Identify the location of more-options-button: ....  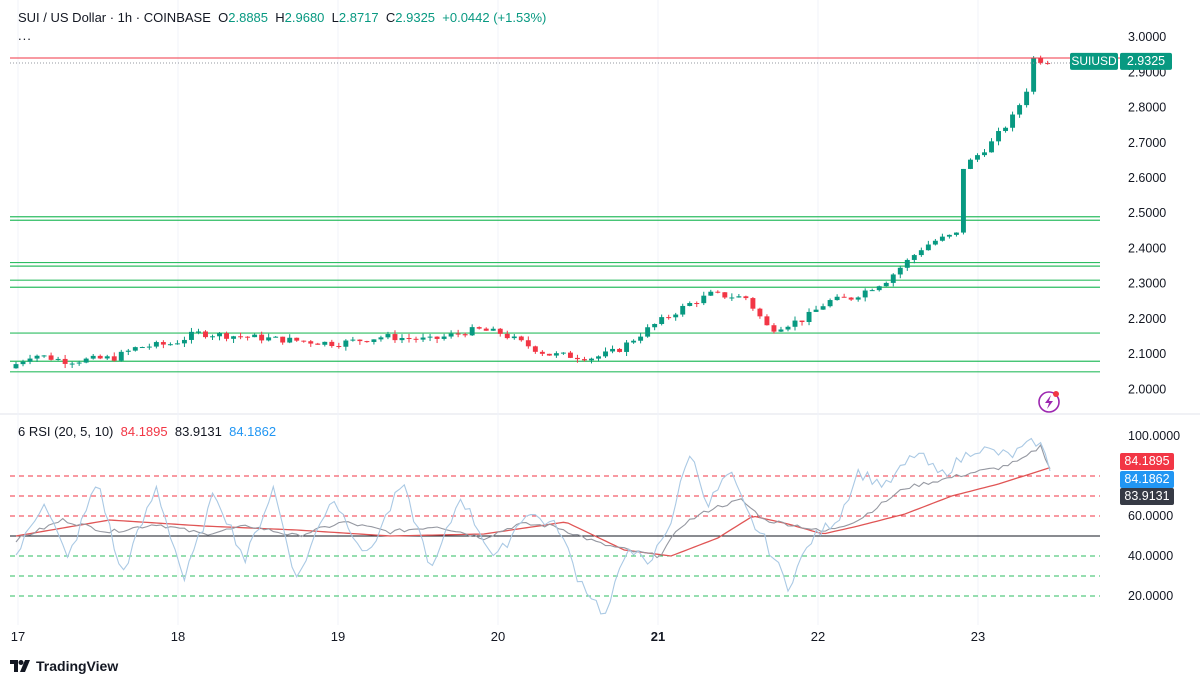
(25, 35).